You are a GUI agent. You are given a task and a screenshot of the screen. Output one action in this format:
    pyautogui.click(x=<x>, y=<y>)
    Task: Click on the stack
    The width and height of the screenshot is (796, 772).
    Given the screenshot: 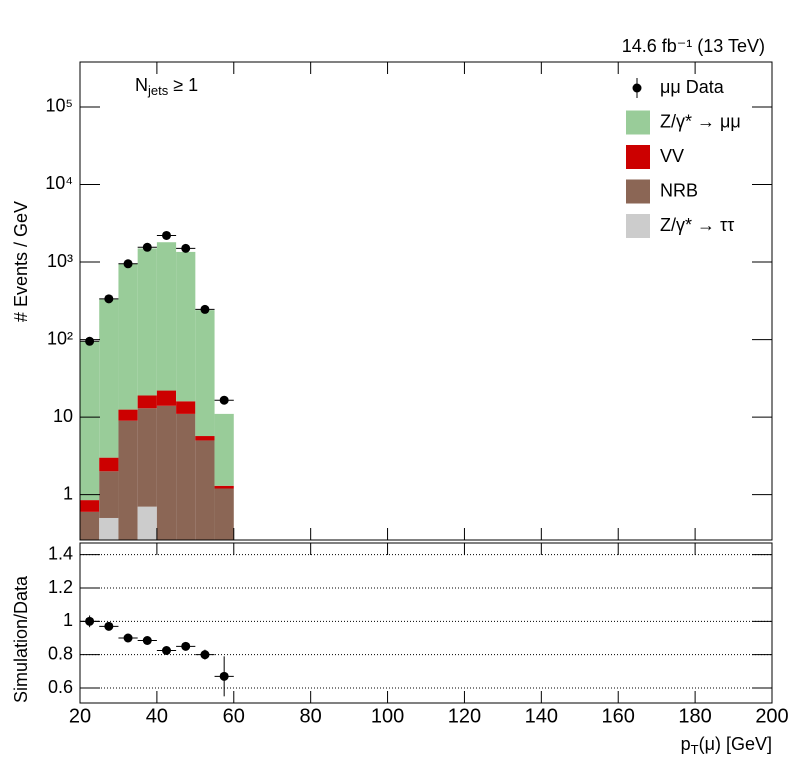 What is the action you would take?
    pyautogui.click(x=157, y=391)
    